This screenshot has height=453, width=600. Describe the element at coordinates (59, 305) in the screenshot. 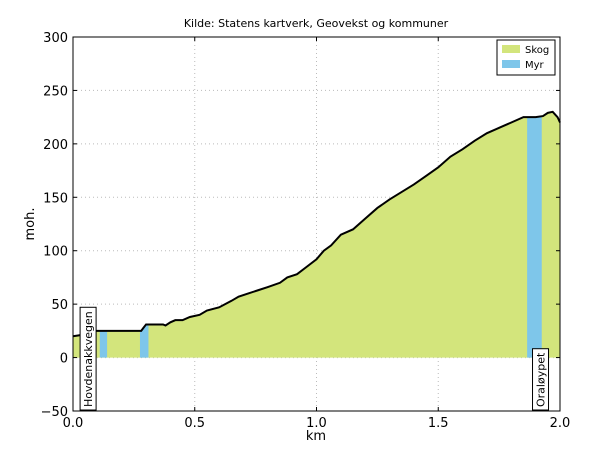

I see `y-tick-label: 50` at that location.